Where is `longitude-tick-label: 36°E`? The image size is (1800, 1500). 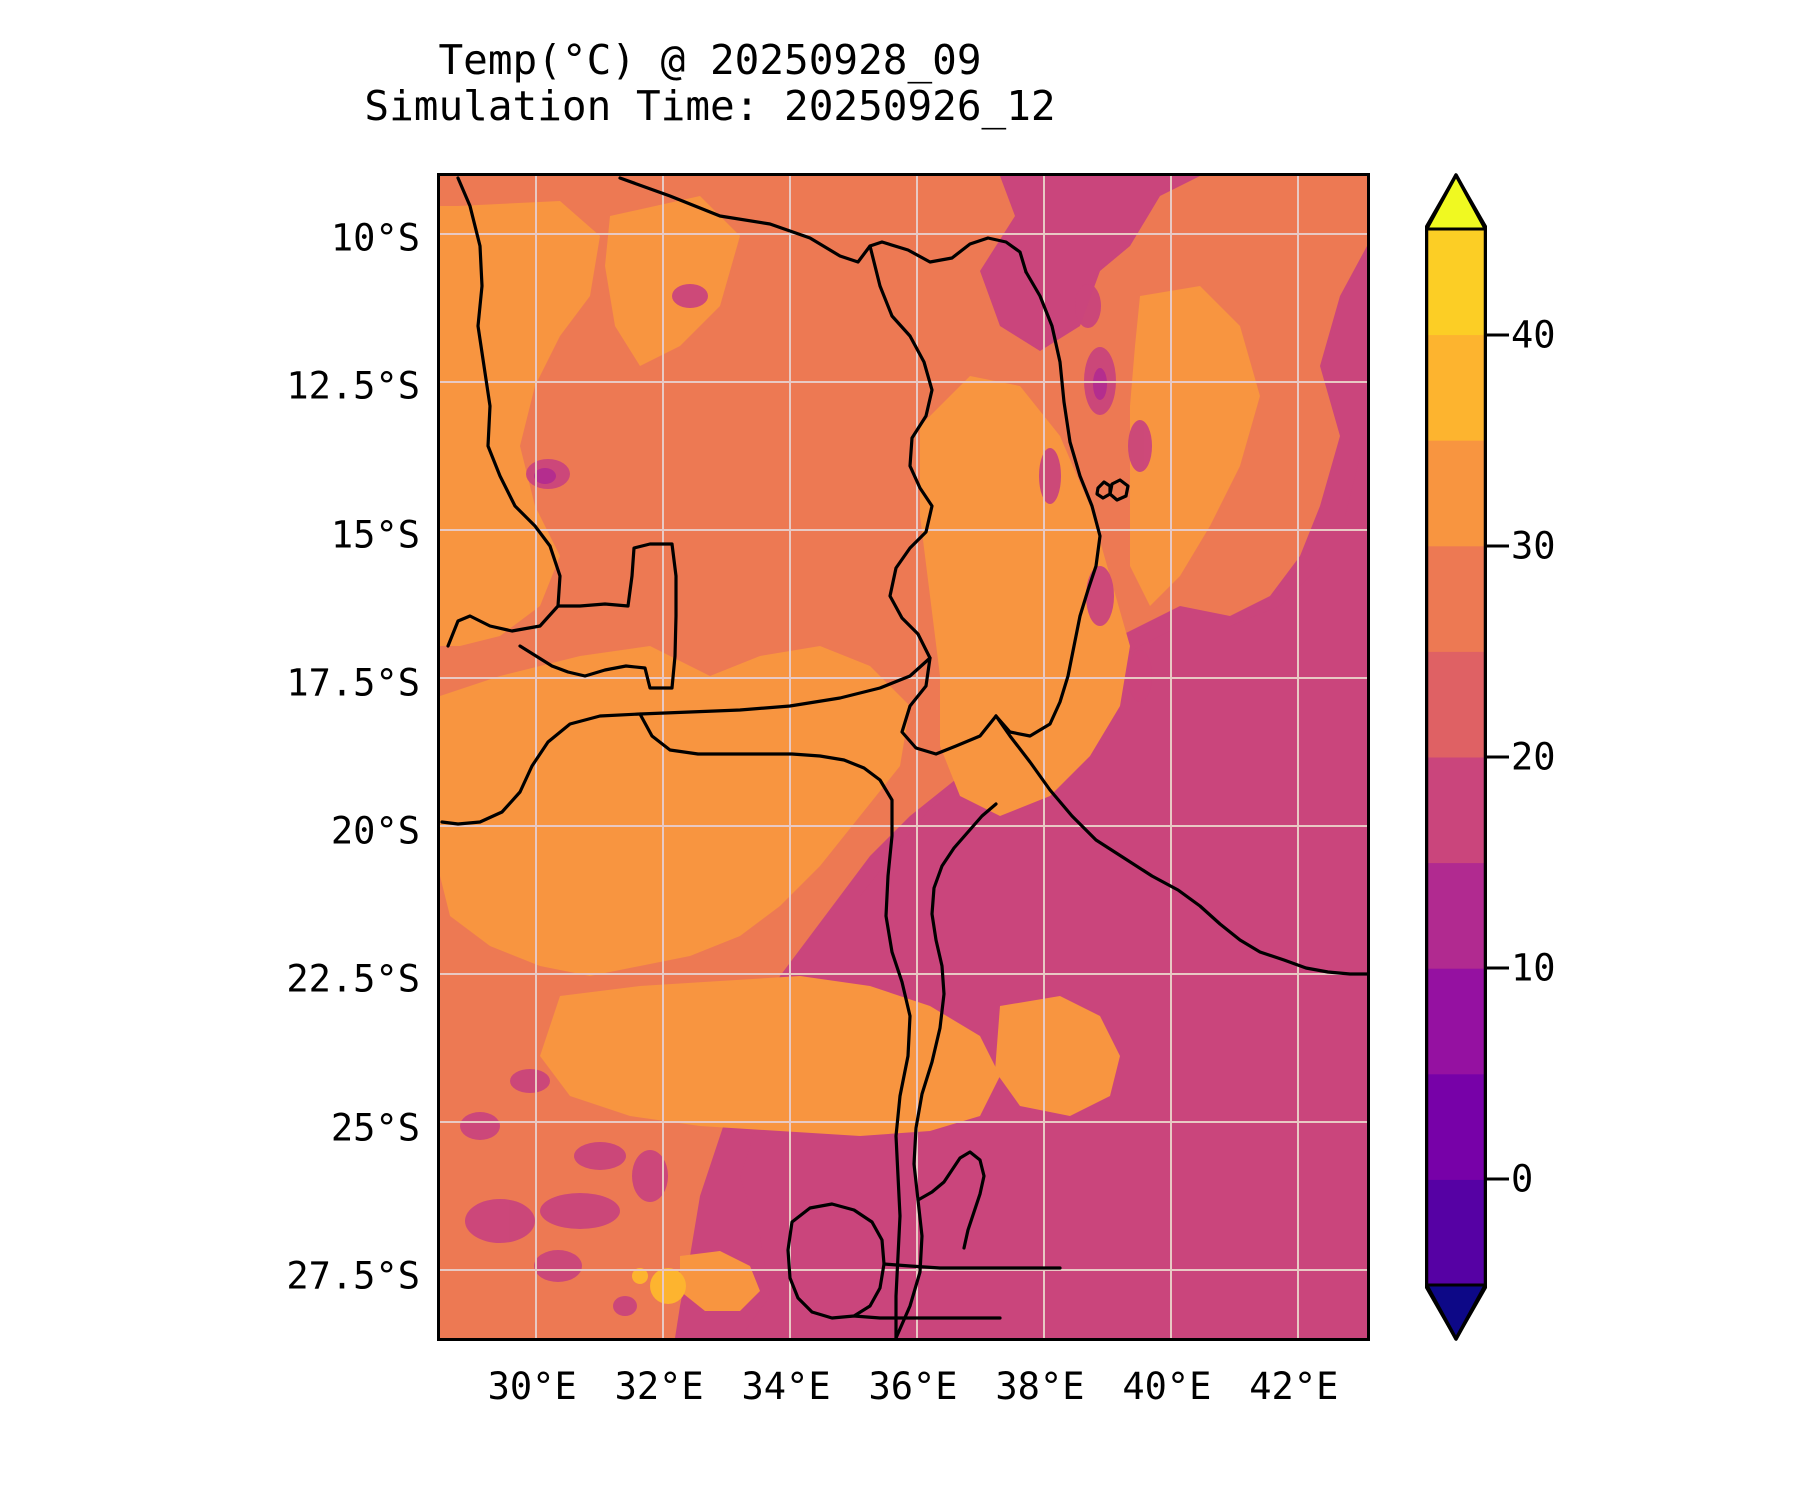
longitude-tick-label: 36°E is located at coordinates (913, 1386).